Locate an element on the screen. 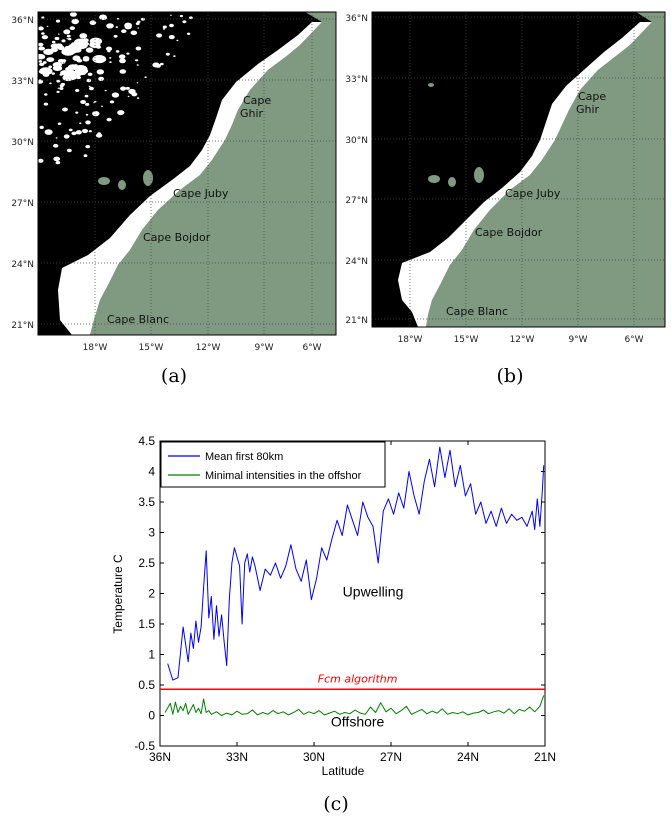 The image size is (671, 823). map-b-lon-tick: 18°W is located at coordinates (410, 340).